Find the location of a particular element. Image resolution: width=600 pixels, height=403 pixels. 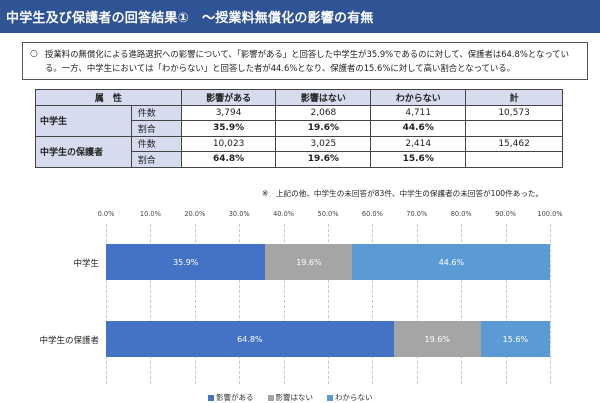

x-tick-label: 0.0% is located at coordinates (106, 214).